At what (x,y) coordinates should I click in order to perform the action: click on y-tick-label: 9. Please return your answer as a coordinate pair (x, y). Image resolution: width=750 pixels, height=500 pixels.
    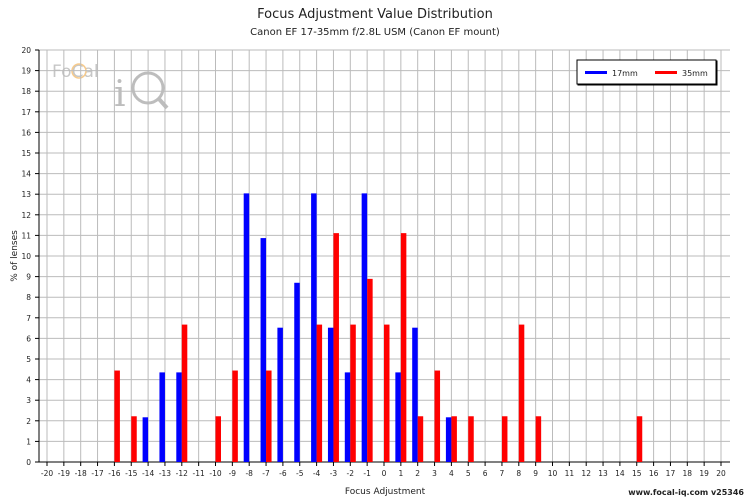
    Looking at the image, I should click on (28, 277).